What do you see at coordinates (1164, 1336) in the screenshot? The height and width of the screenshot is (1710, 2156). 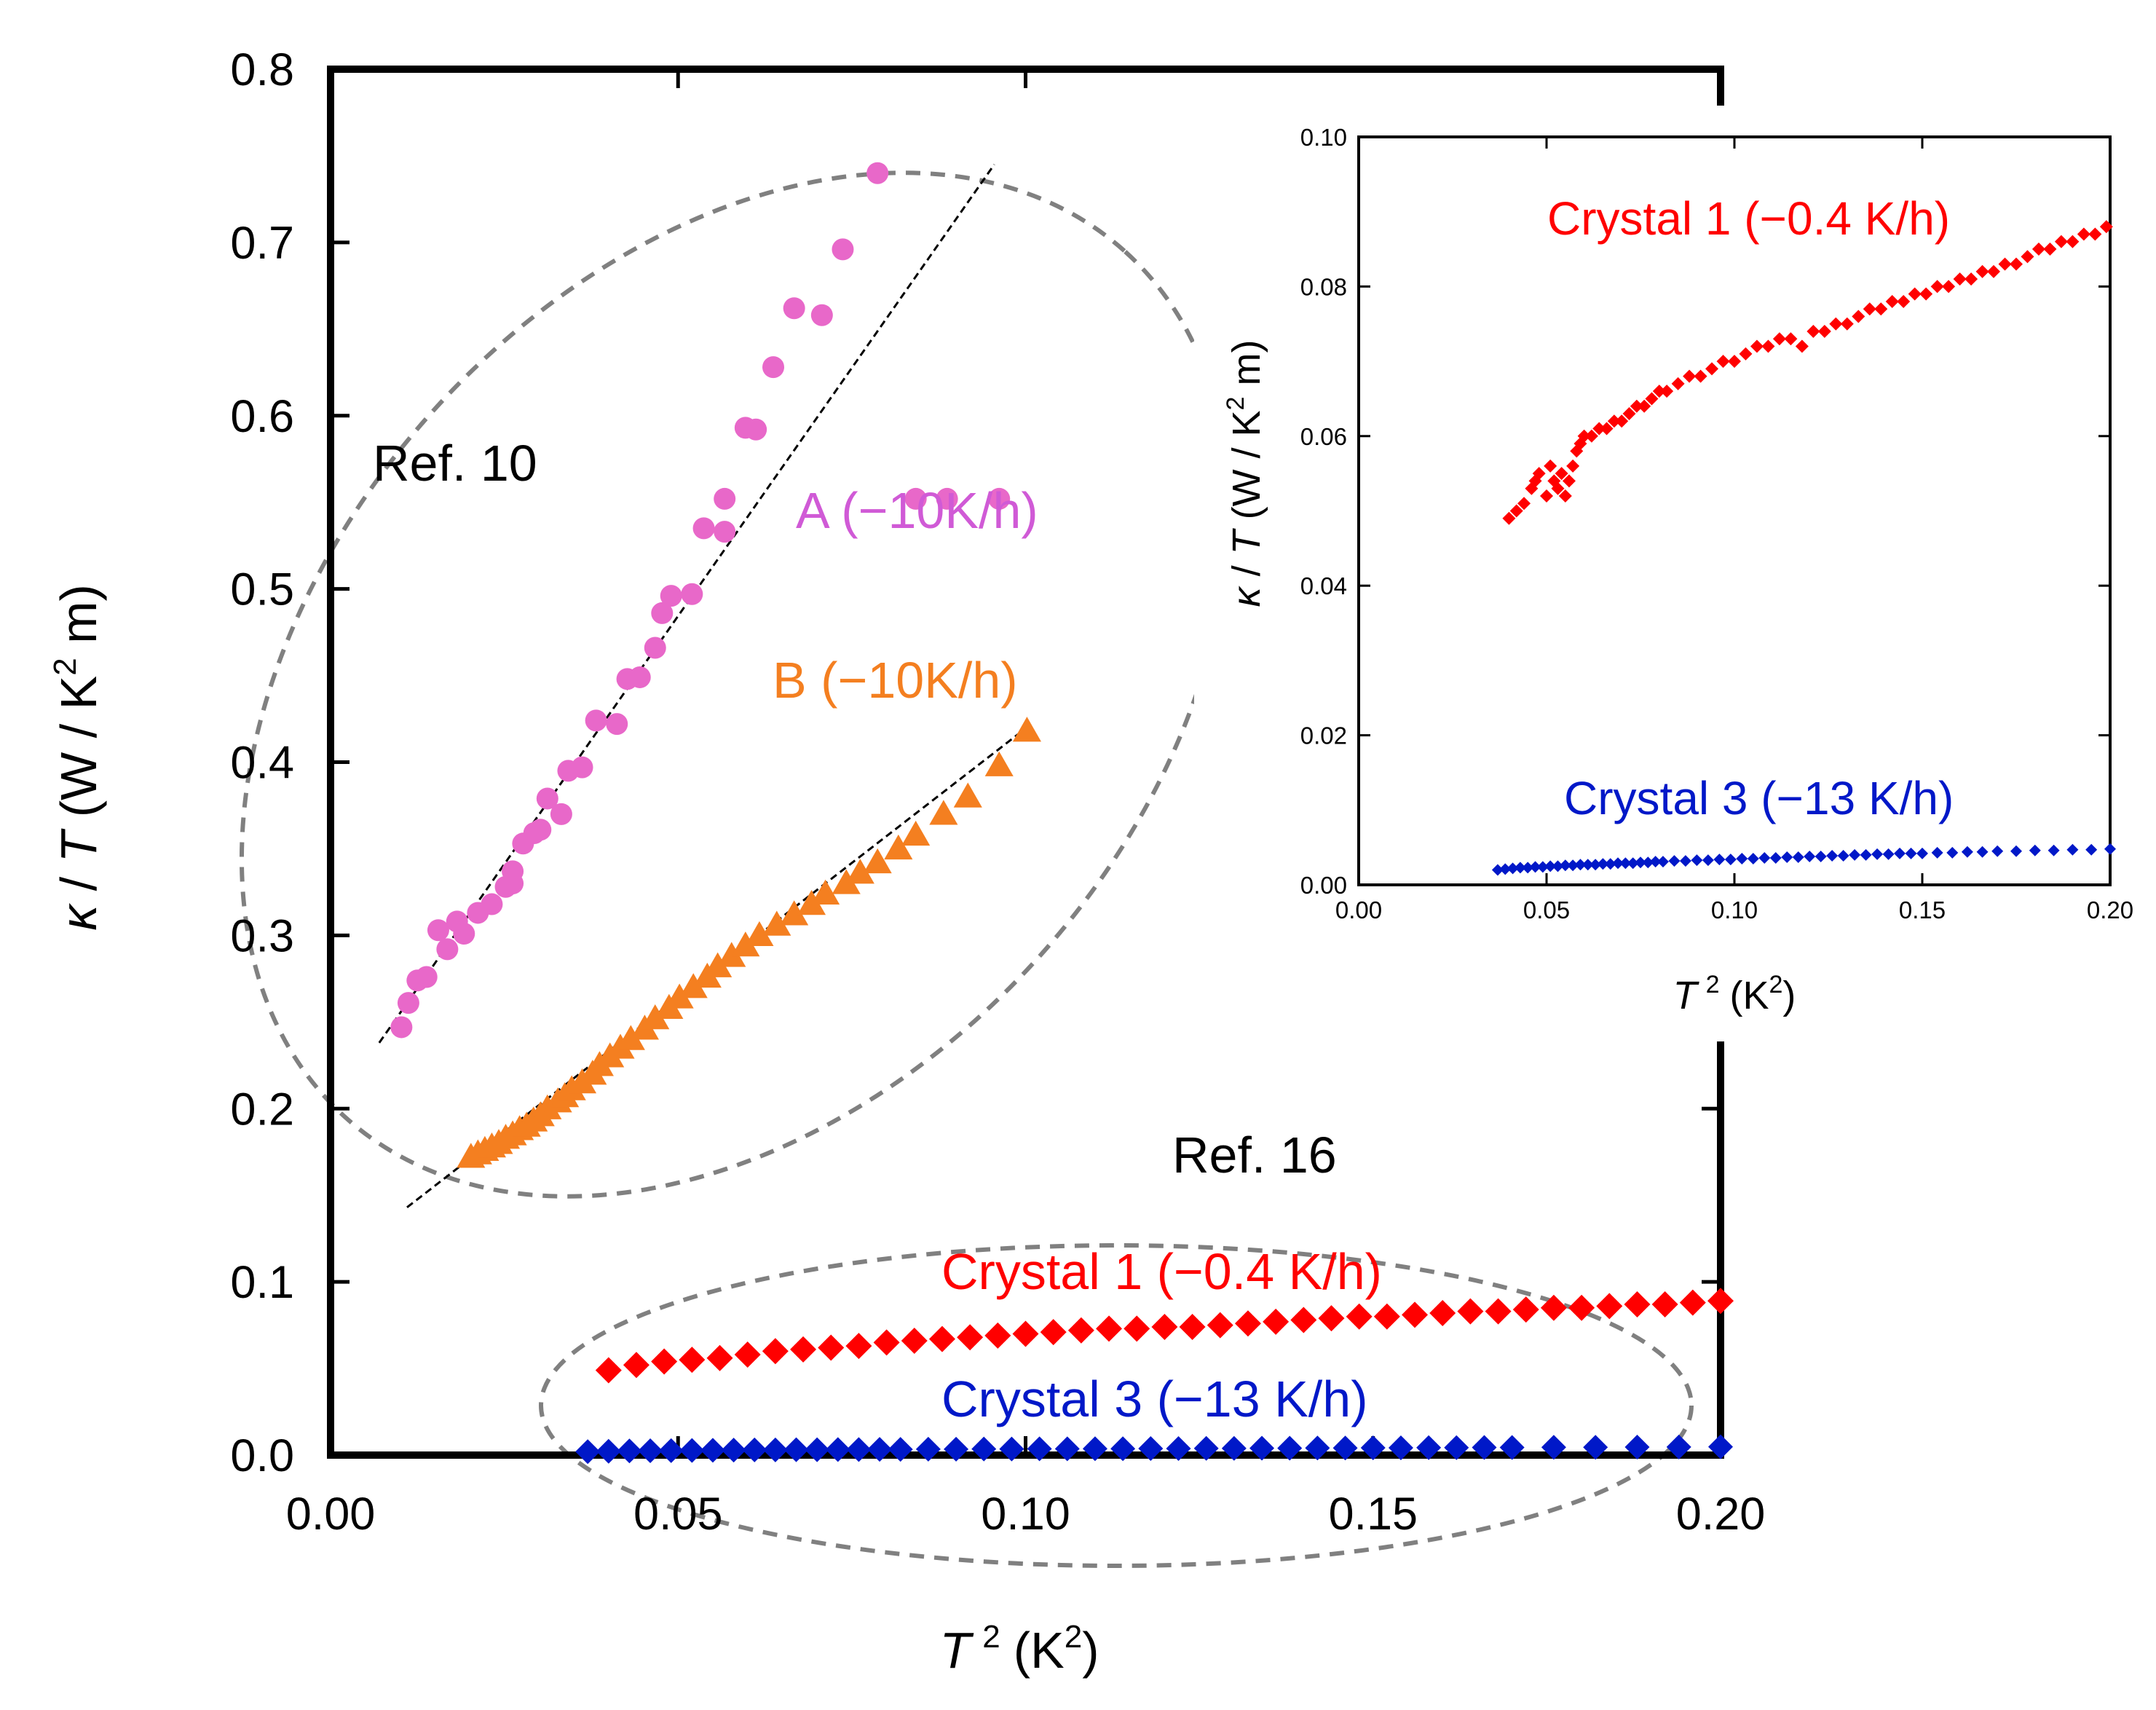 I see `series-crystal1-points` at bounding box center [1164, 1336].